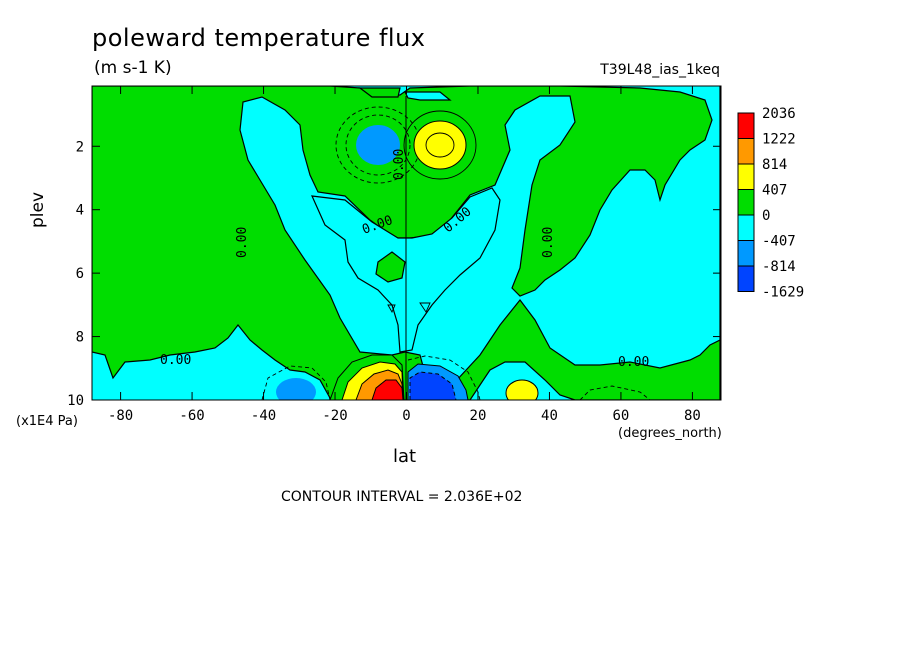 The image size is (904, 654). Describe the element at coordinates (38, 209) in the screenshot. I see `y-axis-label: plev` at that location.